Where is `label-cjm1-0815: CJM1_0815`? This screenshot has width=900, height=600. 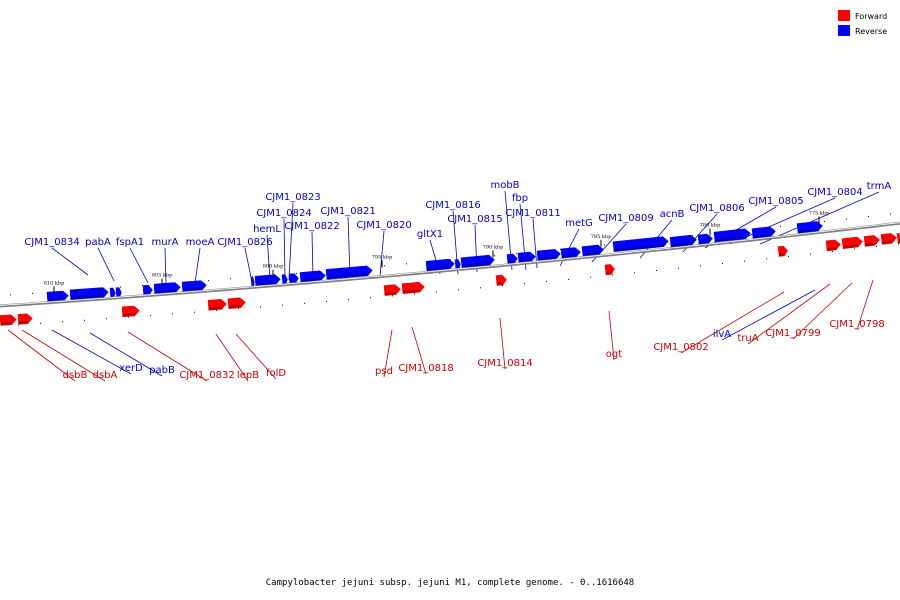
label-cjm1-0815: CJM1_0815 is located at coordinates (474, 219).